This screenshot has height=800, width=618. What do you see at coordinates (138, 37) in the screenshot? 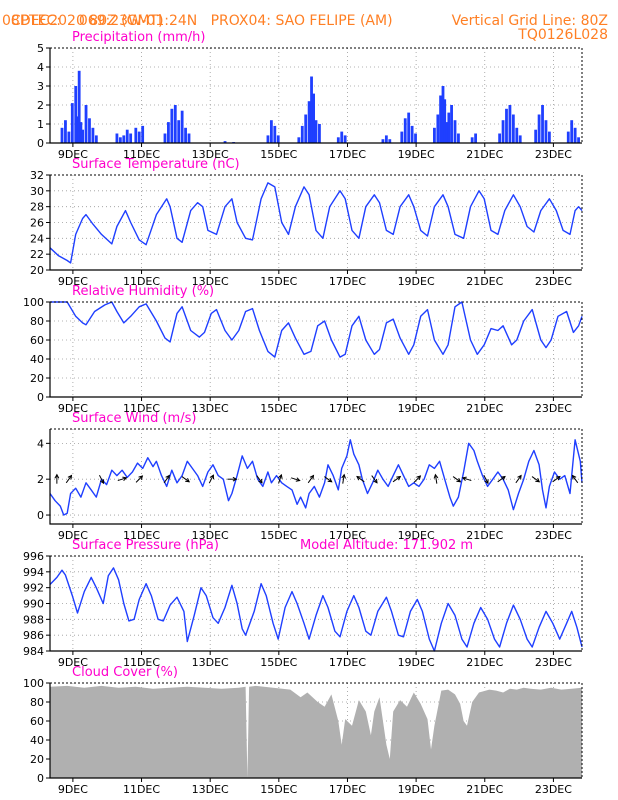
I see `panel-title: Precipitation (mm/h)` at bounding box center [138, 37].